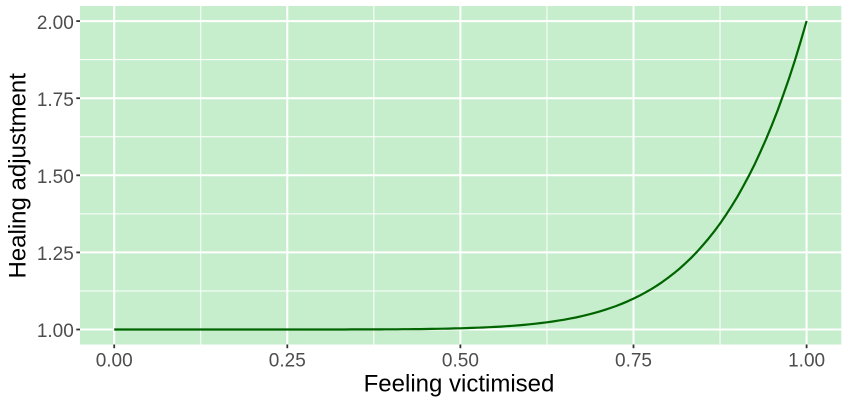  I want to click on svg-text: 1.50, so click(55, 177).